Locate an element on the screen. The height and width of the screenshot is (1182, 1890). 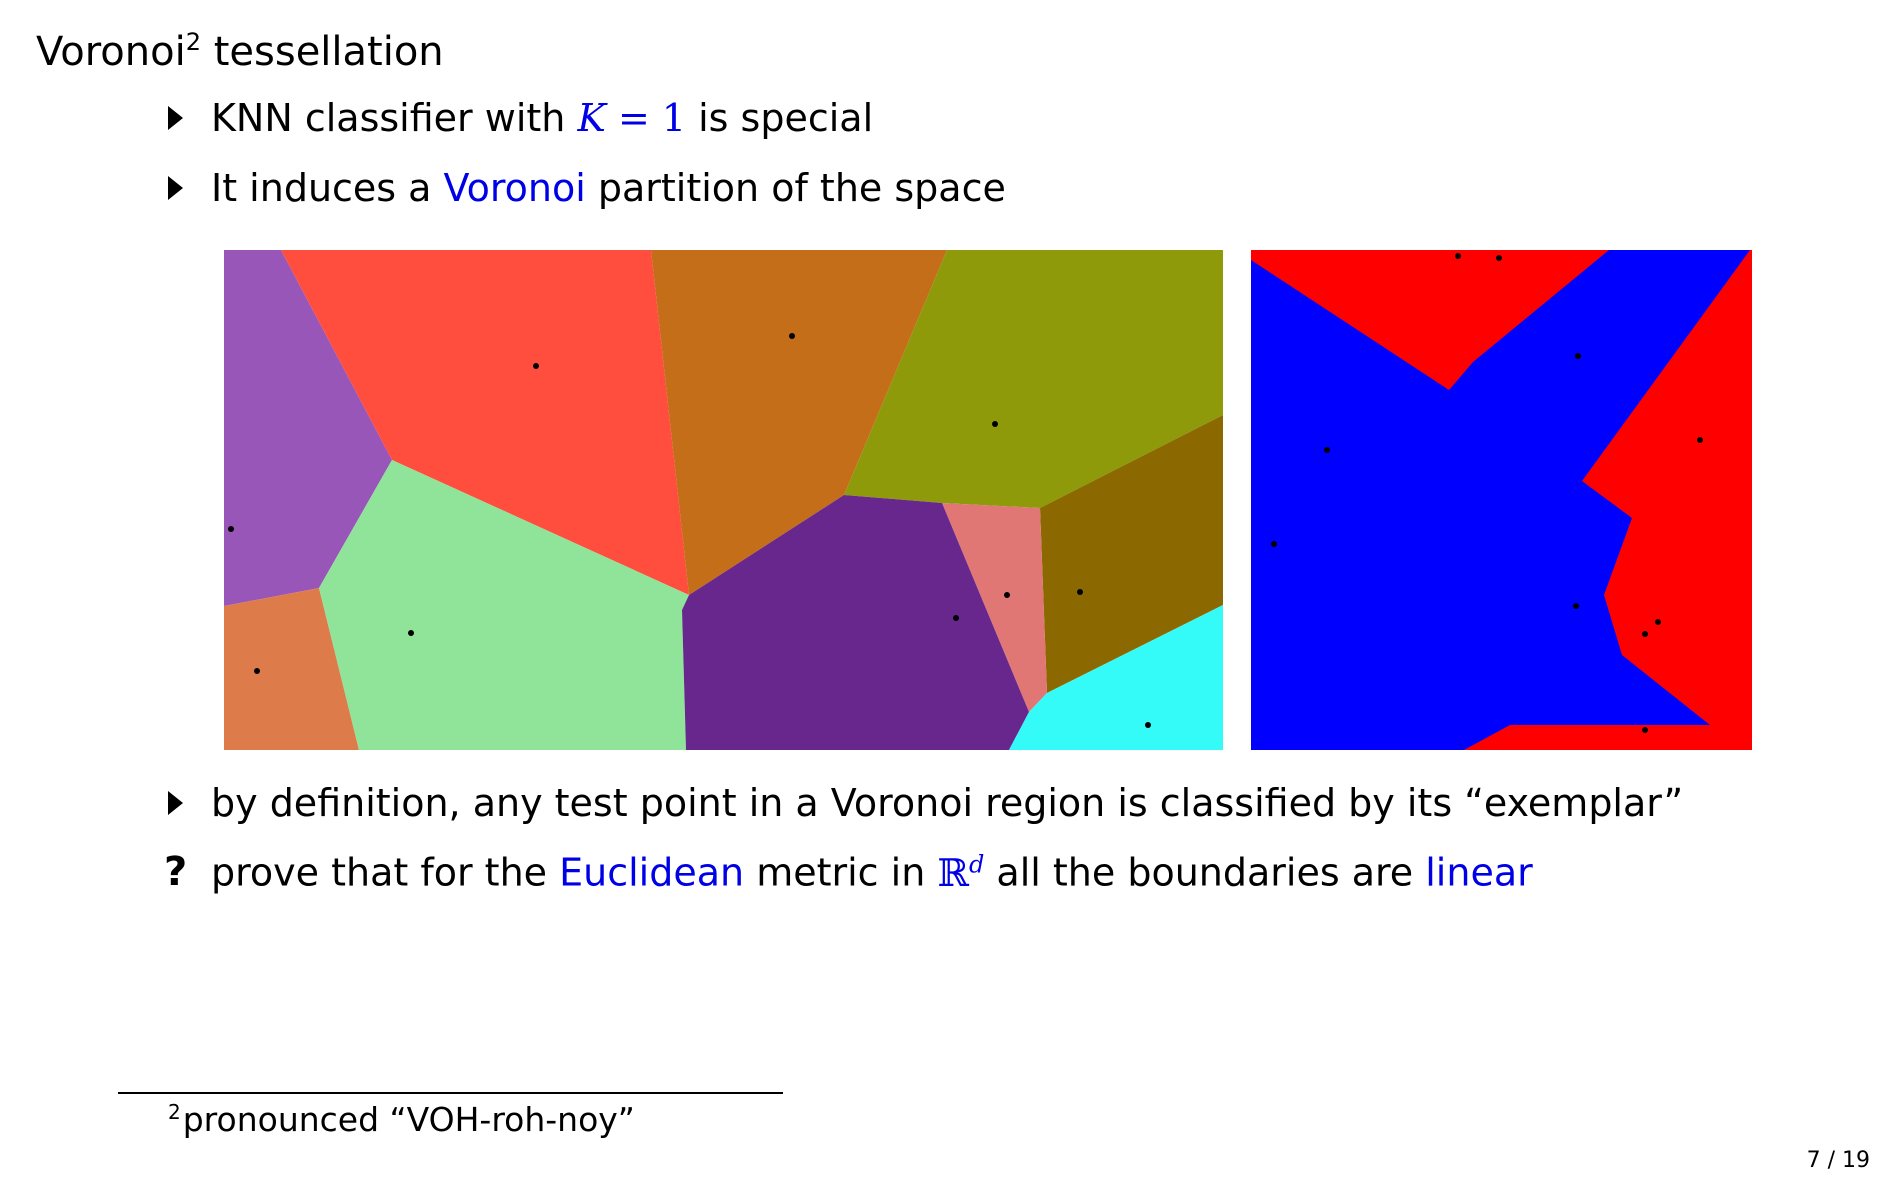
voronoi-region-olive is located at coordinates (1033, 379).